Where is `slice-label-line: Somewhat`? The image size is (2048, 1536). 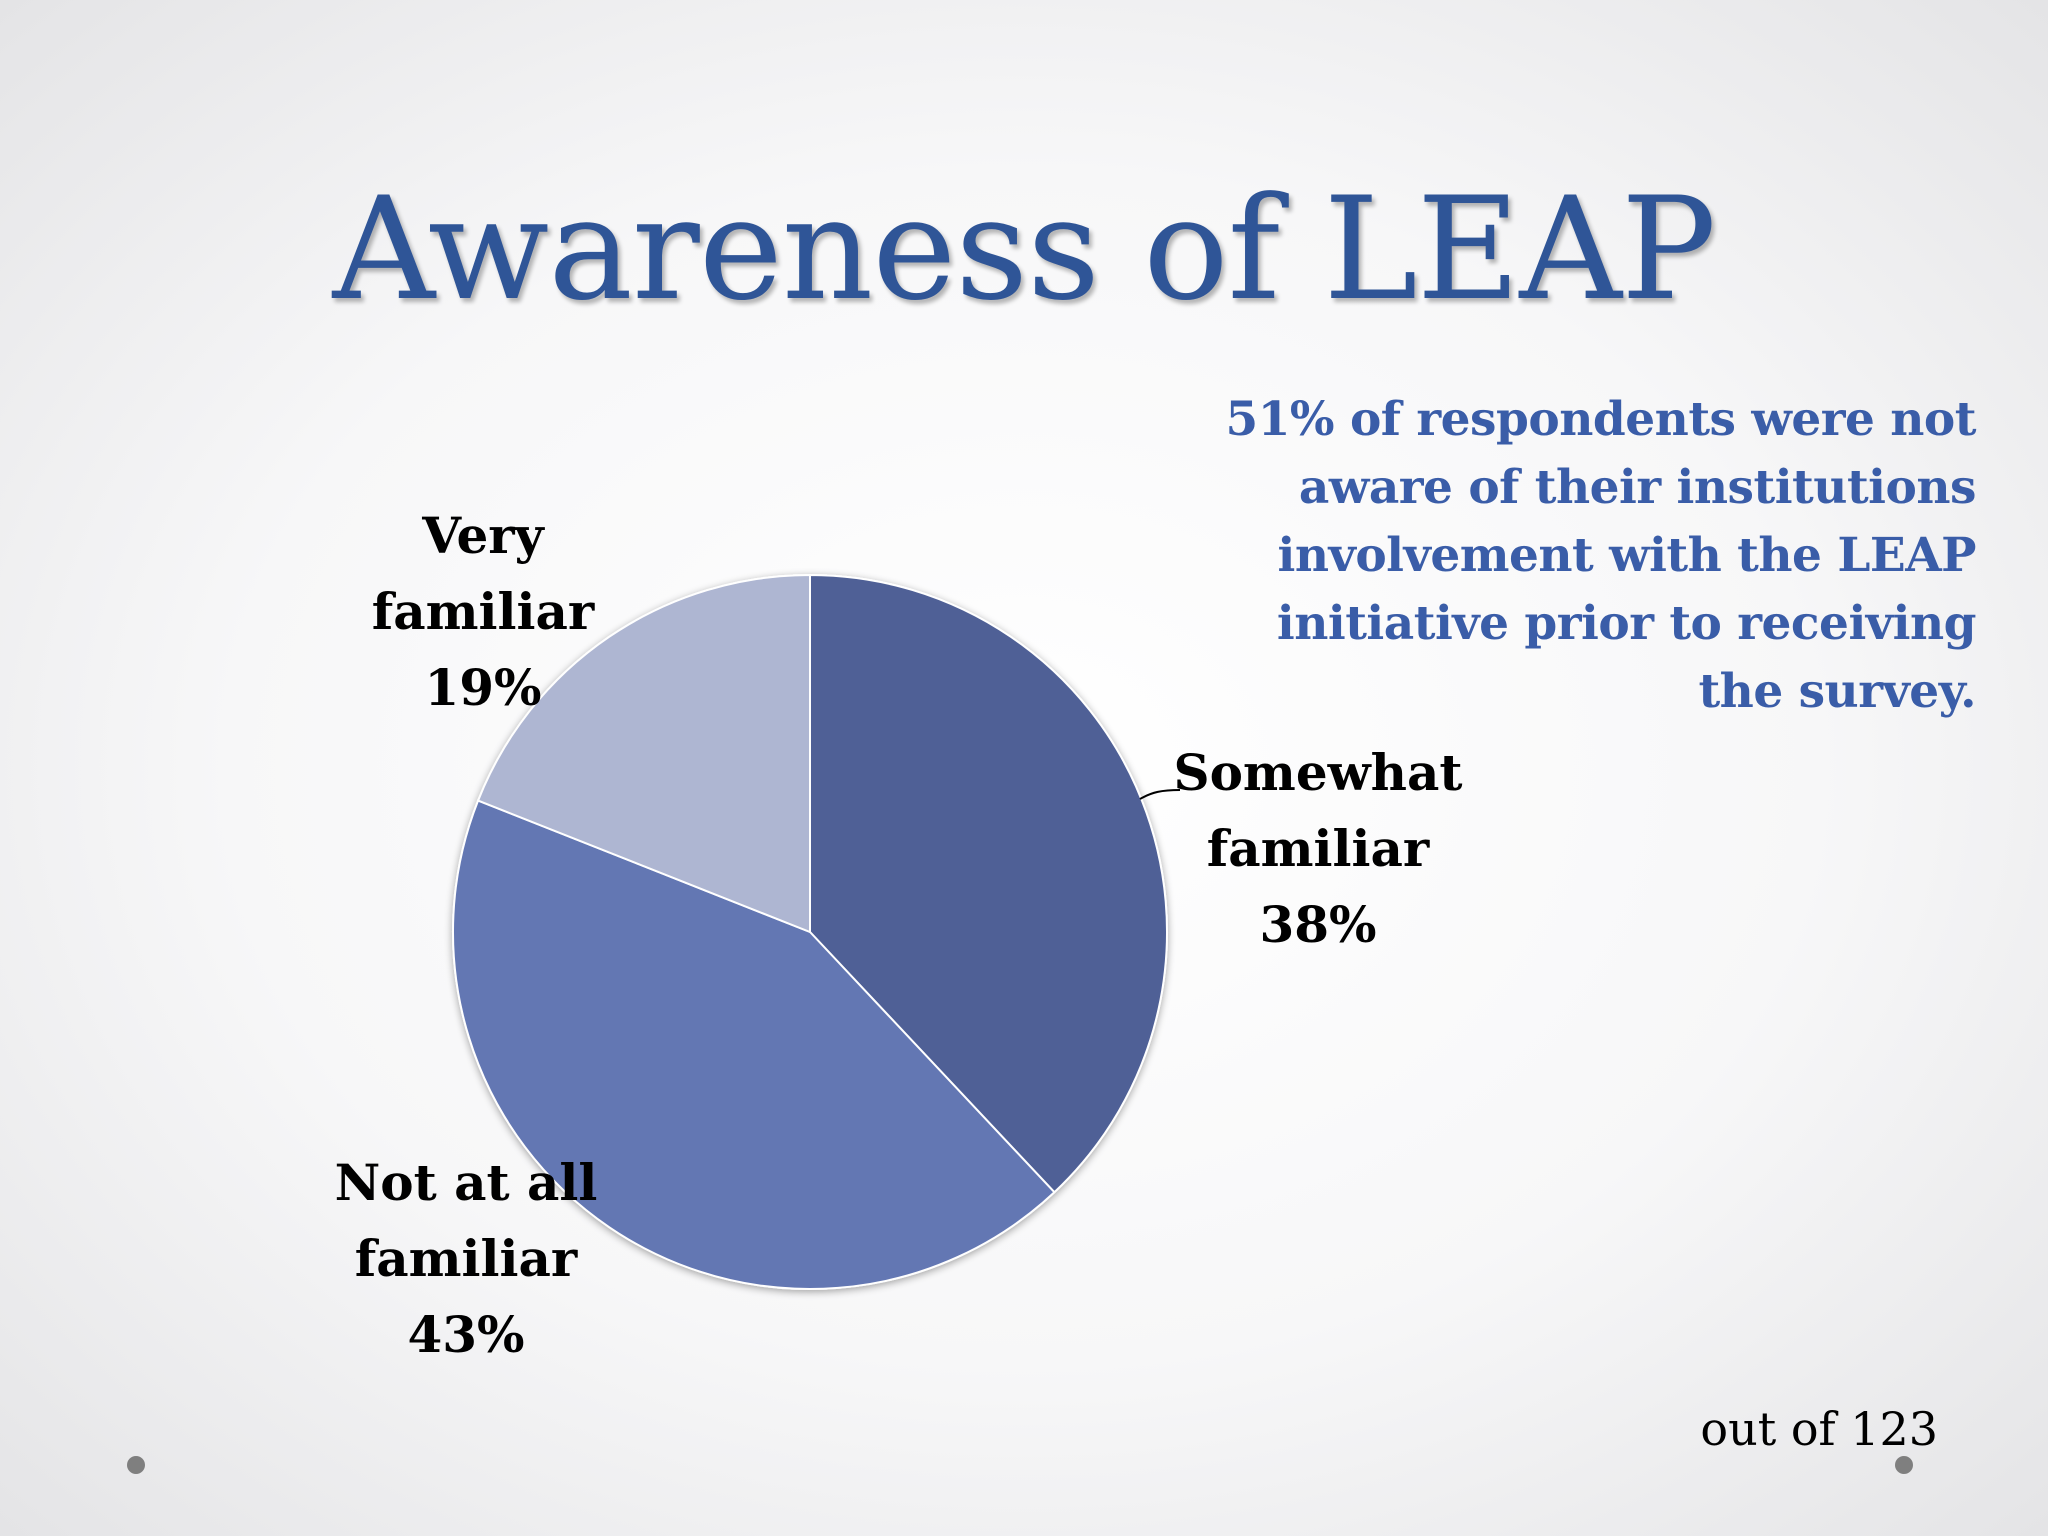
slice-label-line: Somewhat is located at coordinates (1317, 772).